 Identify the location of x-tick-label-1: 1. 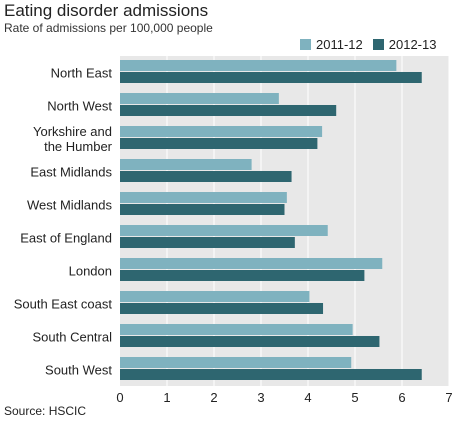
(166, 397).